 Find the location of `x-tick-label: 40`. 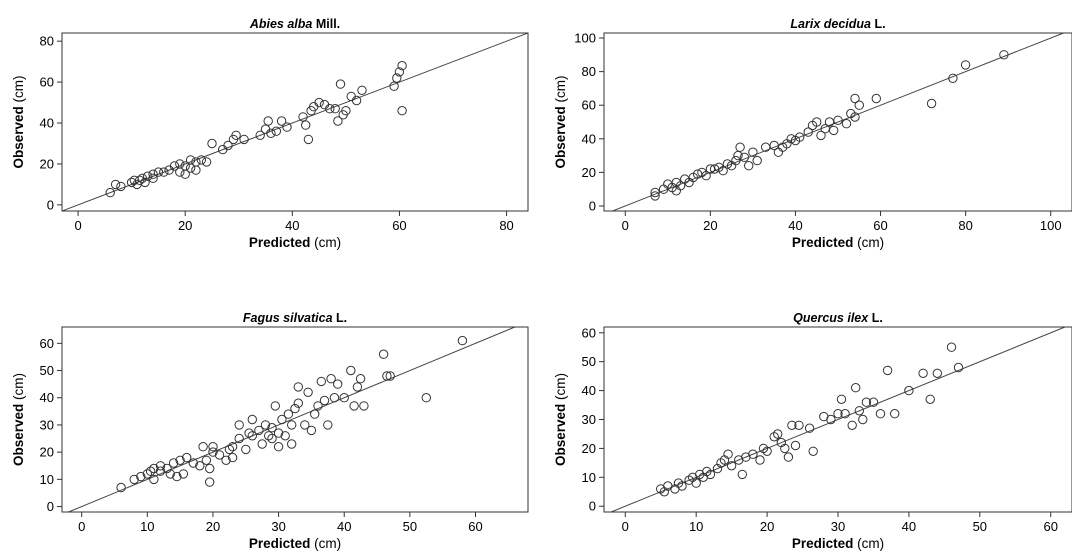

x-tick-label: 40 is located at coordinates (344, 526).